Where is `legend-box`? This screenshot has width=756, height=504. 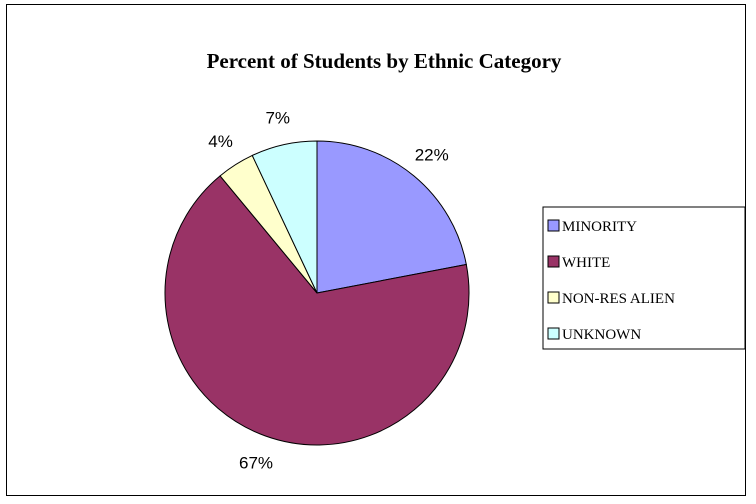 legend-box is located at coordinates (644, 278).